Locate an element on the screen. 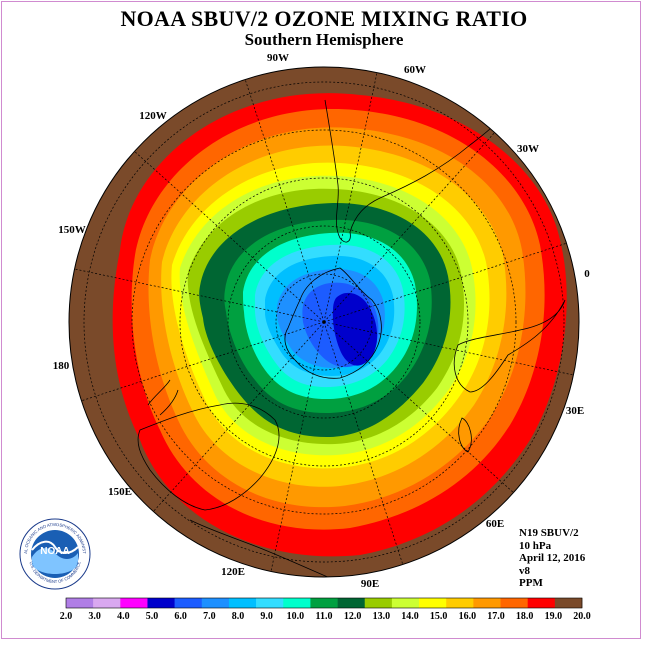 This screenshot has width=648, height=648. colorbar-tick-label: 6.0 is located at coordinates (180, 616).